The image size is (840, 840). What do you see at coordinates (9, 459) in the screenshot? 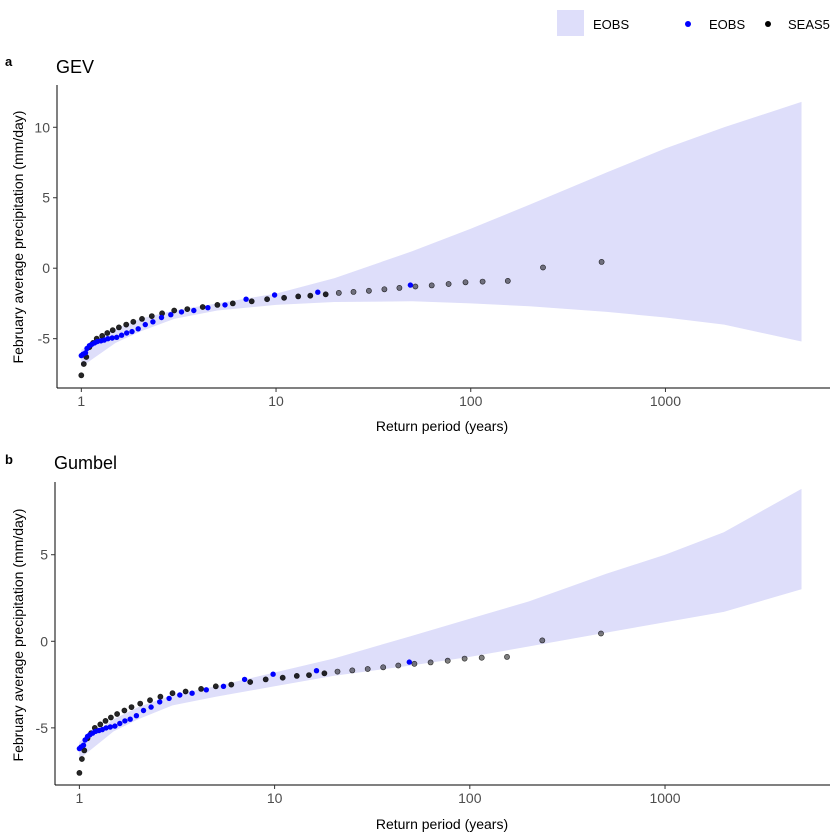
I see `panel-tag-b: b` at bounding box center [9, 459].